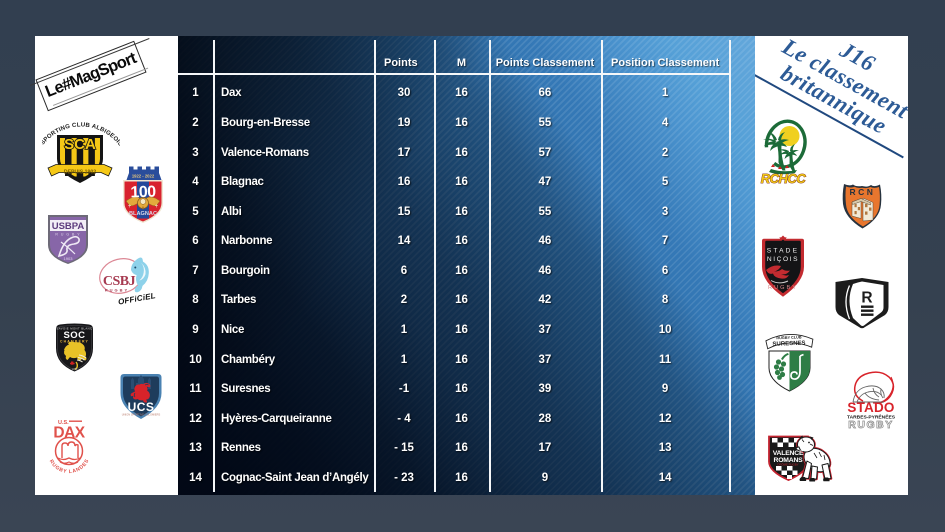 This screenshot has height=532, width=945. What do you see at coordinates (67, 235) in the screenshot?
I see `svg-text: R U G B Y` at bounding box center [67, 235].